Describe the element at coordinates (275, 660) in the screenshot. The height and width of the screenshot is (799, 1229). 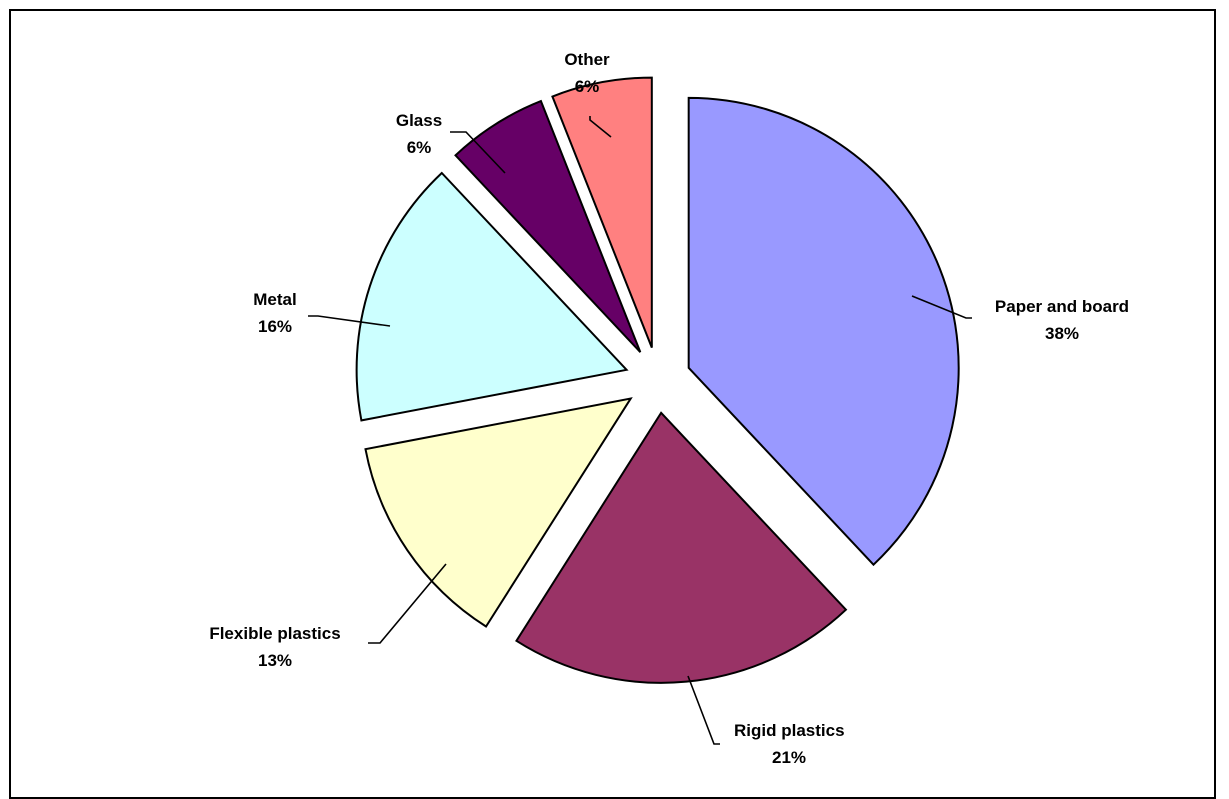
I see `data-label-percent: 13%` at that location.